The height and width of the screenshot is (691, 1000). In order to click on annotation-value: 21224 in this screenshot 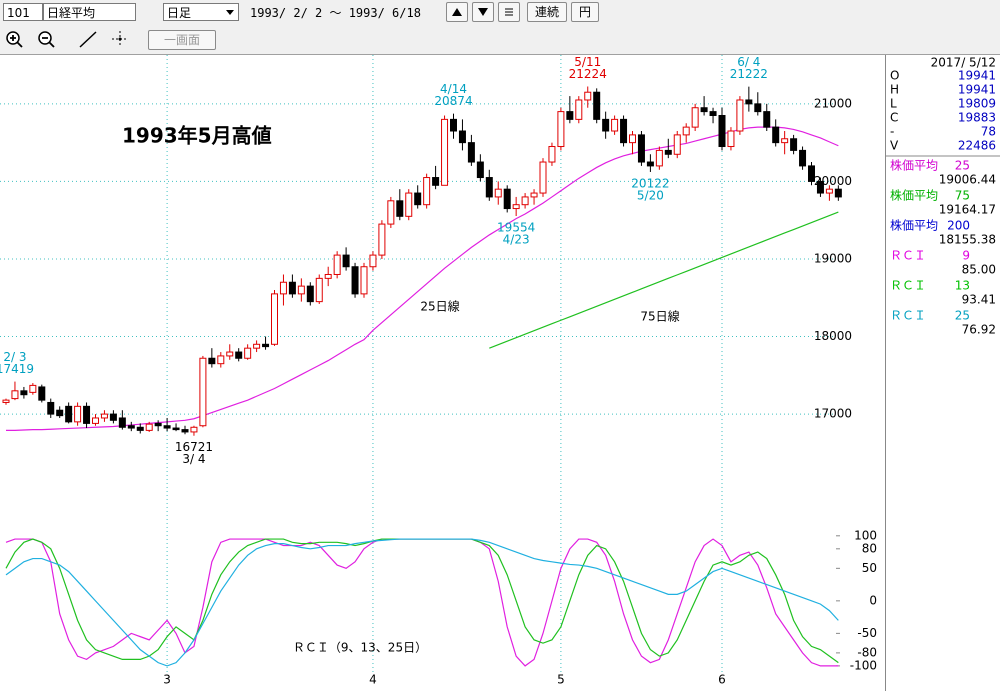, I will do `click(588, 74)`.